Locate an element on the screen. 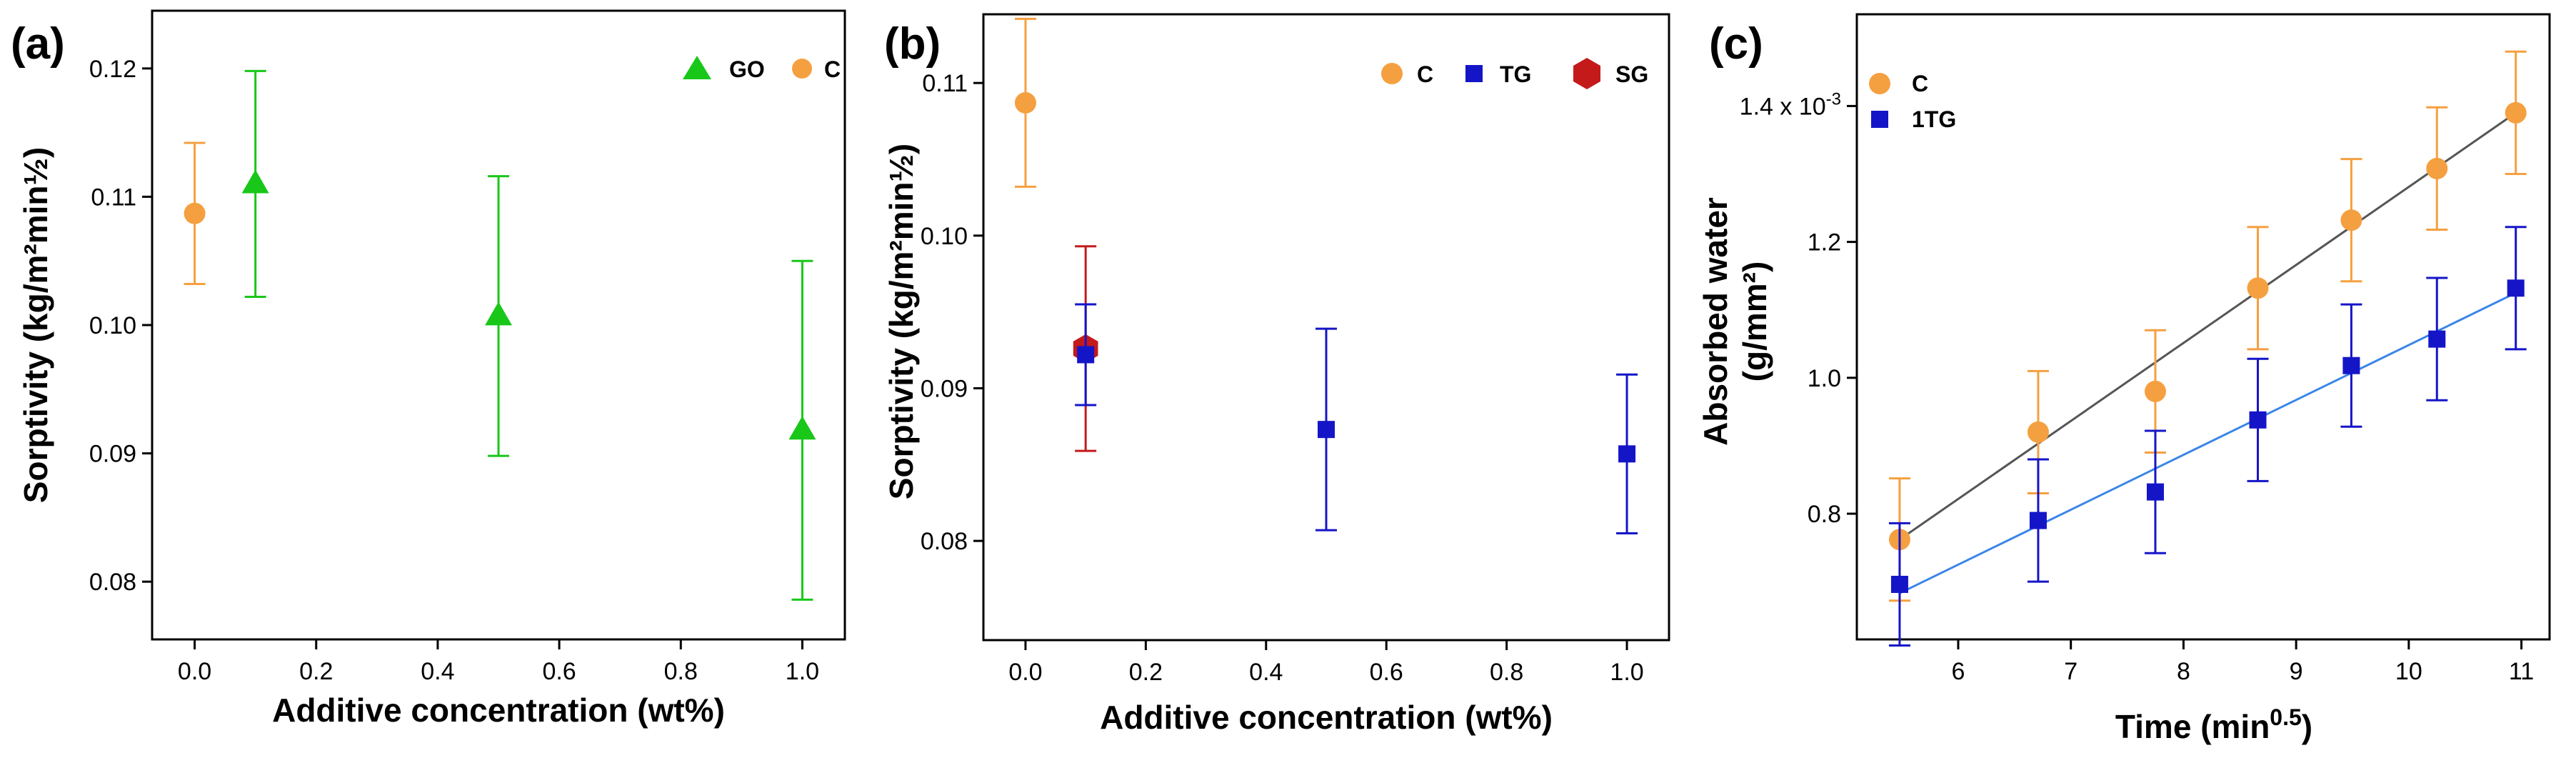 Image resolution: width=2576 pixels, height=763 pixels. panel-c-x-axis-label: Time (min0.5) is located at coordinates (2213, 724).